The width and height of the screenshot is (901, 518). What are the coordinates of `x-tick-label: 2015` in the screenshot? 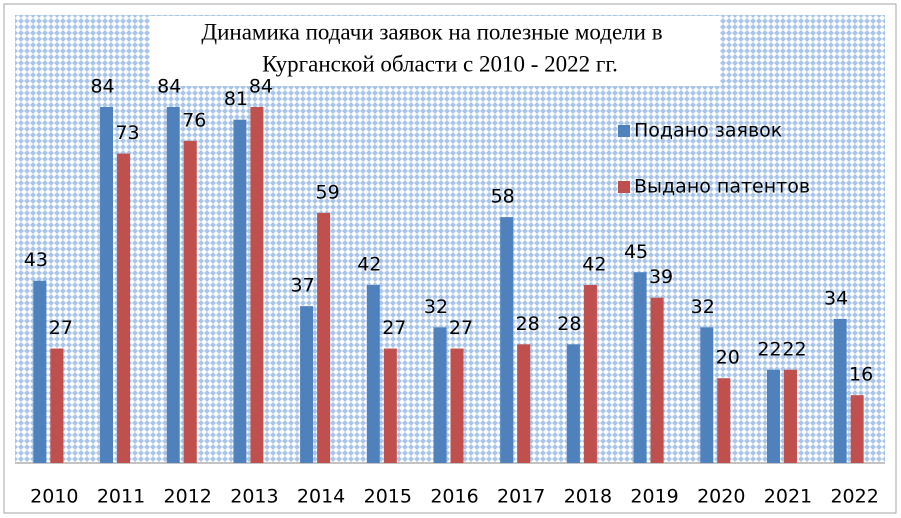 It's located at (388, 497).